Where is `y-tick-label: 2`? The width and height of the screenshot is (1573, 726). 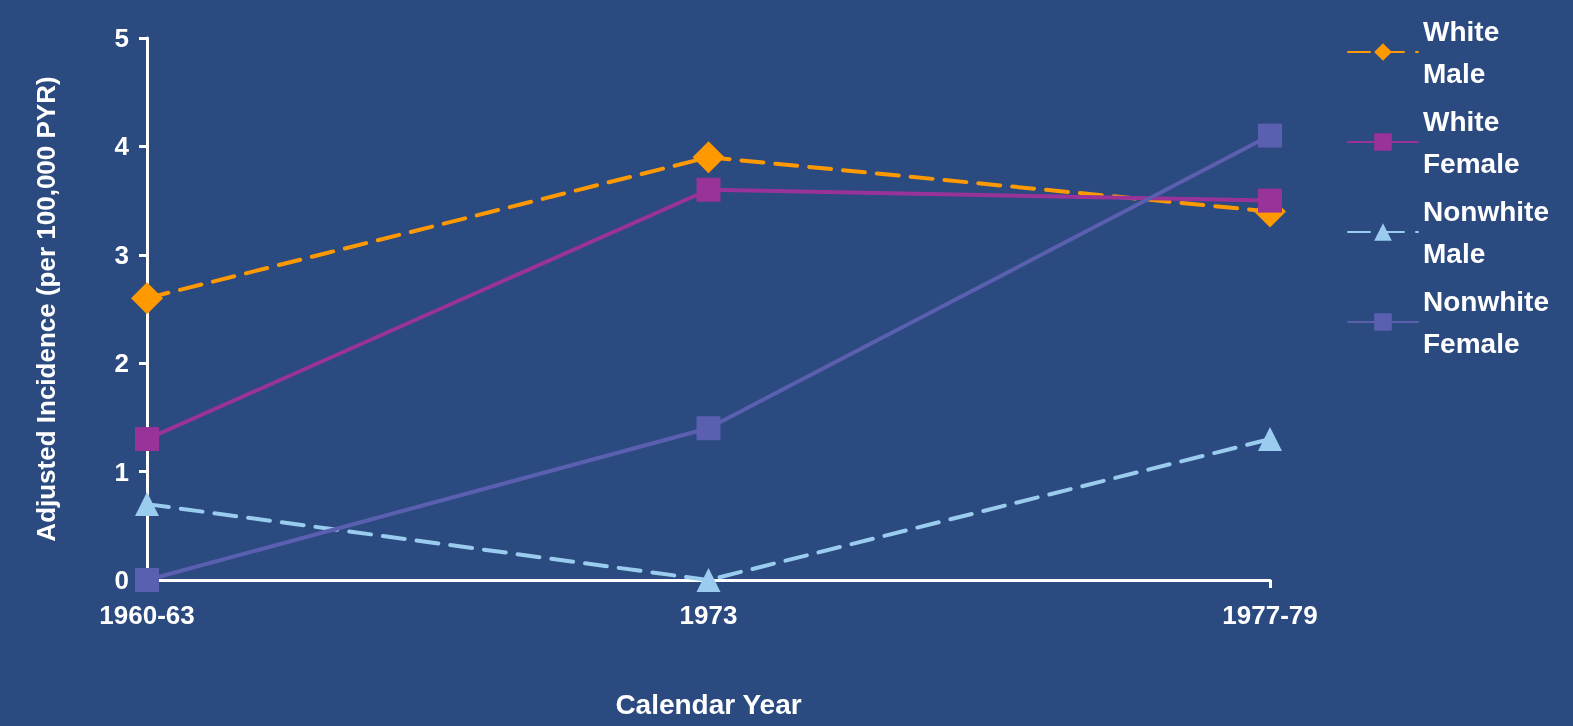 y-tick-label: 2 is located at coordinates (121, 363).